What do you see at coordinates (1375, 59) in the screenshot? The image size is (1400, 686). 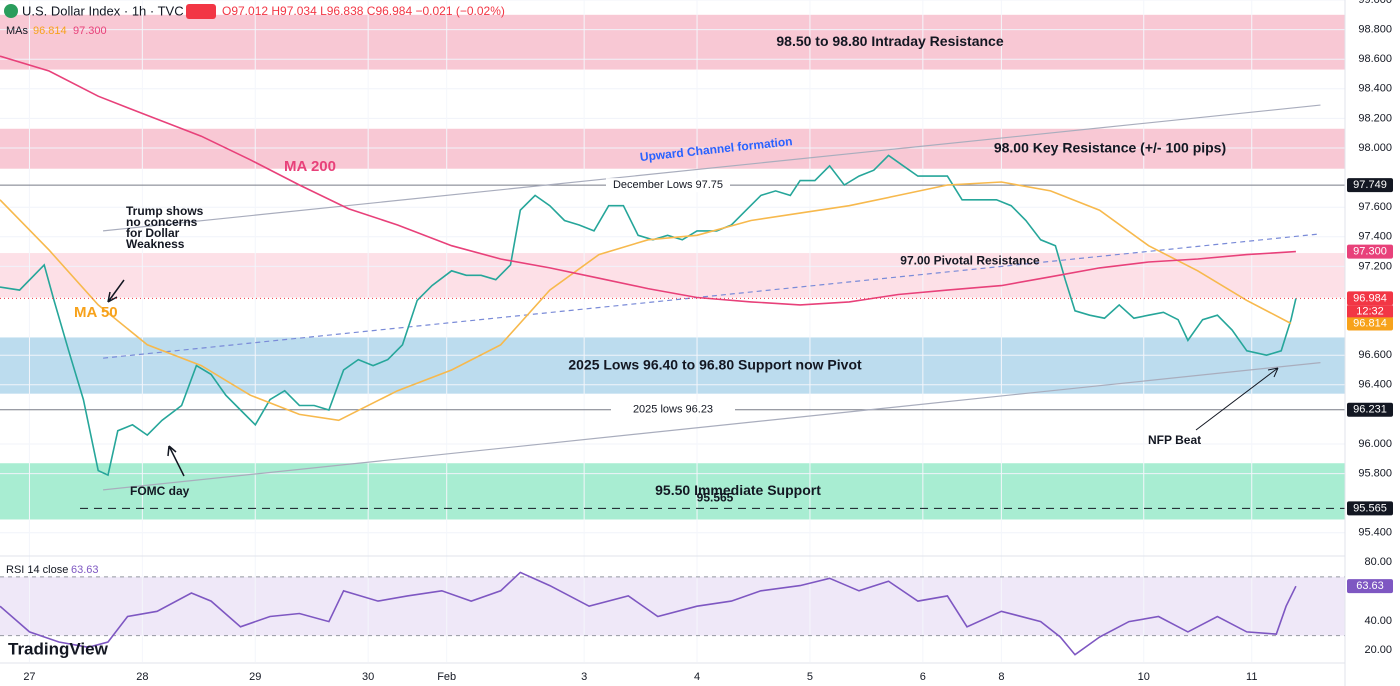 I see `y-tick-label: 98.600` at bounding box center [1375, 59].